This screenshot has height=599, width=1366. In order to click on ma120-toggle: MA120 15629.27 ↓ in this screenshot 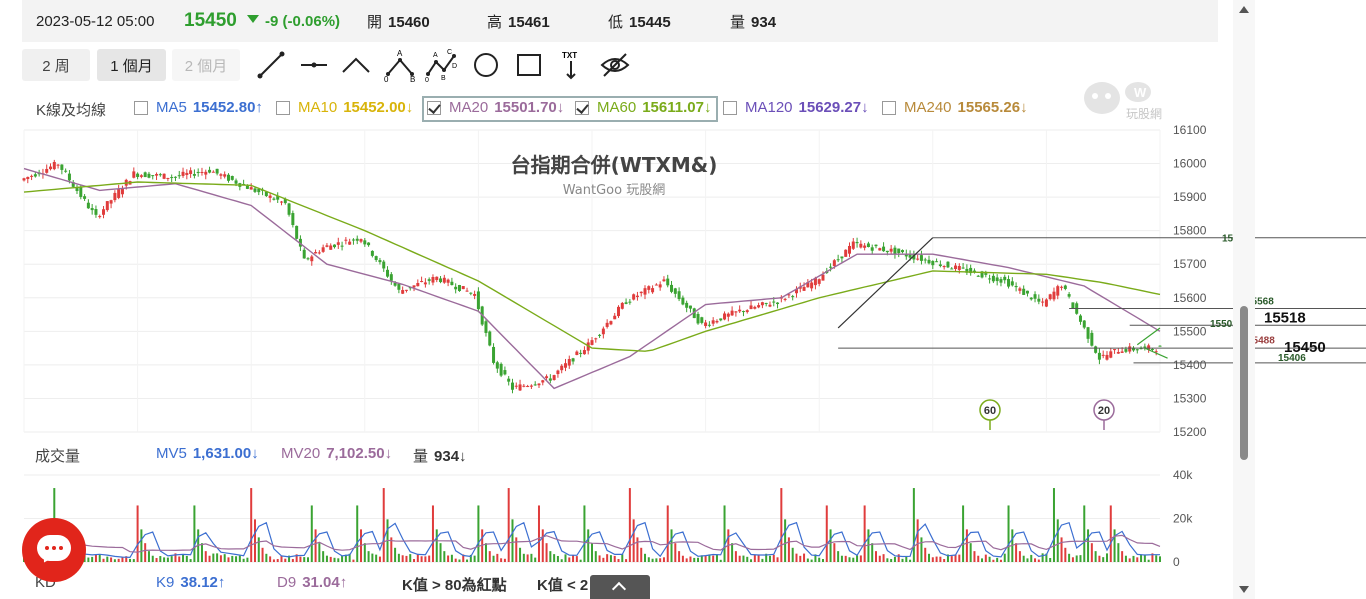, I will do `click(796, 107)`.